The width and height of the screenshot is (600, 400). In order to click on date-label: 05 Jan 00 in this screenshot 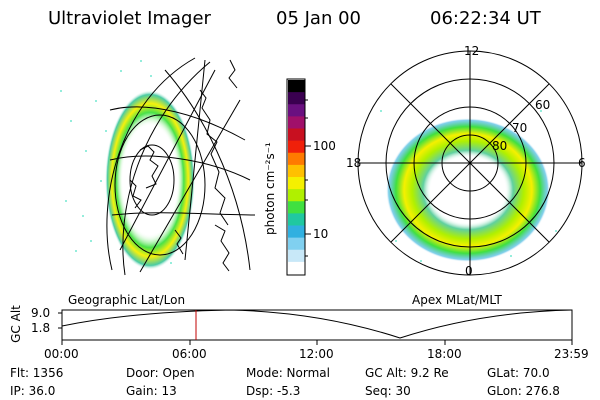, I will do `click(318, 18)`.